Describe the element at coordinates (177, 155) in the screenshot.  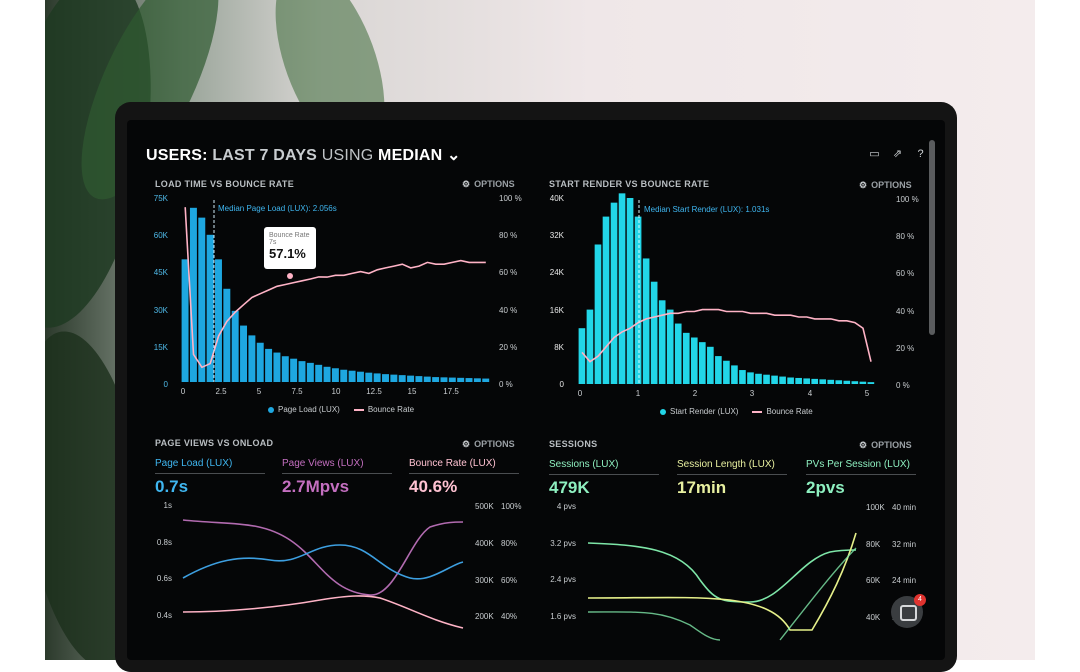
I see `header-prefix: USERS:` at that location.